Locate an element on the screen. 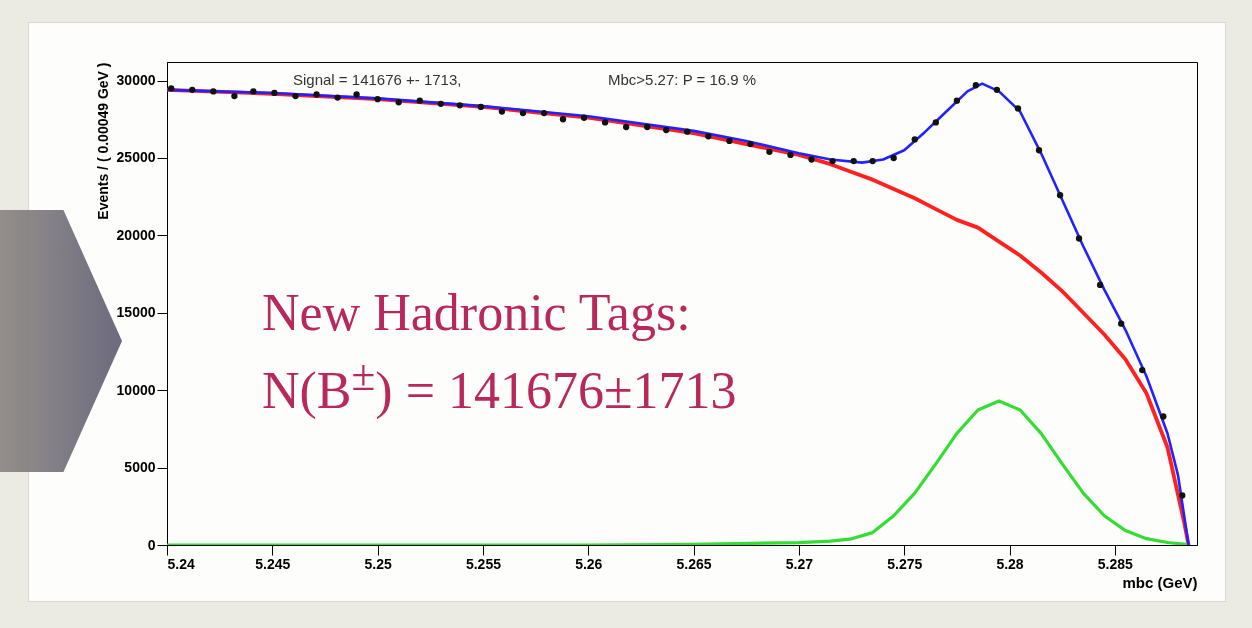 The image size is (1252, 628). annotation: Signal = 141676 +- 1713, is located at coordinates (377, 79).